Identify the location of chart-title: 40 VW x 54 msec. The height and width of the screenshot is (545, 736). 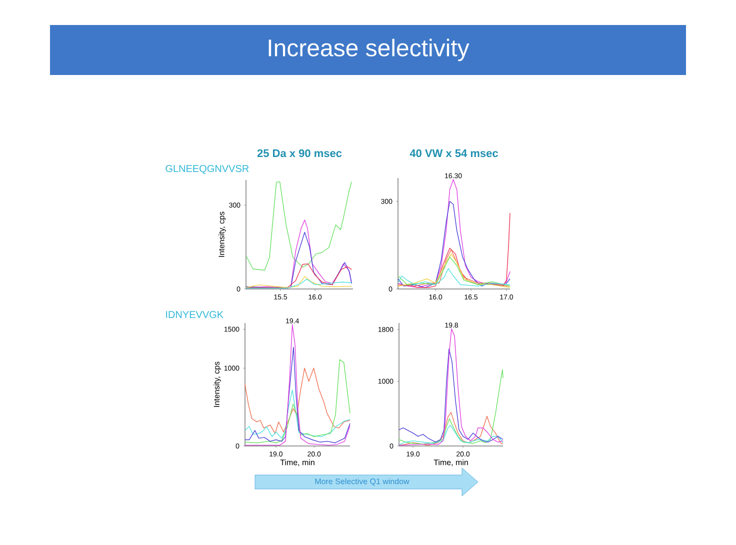
(454, 153).